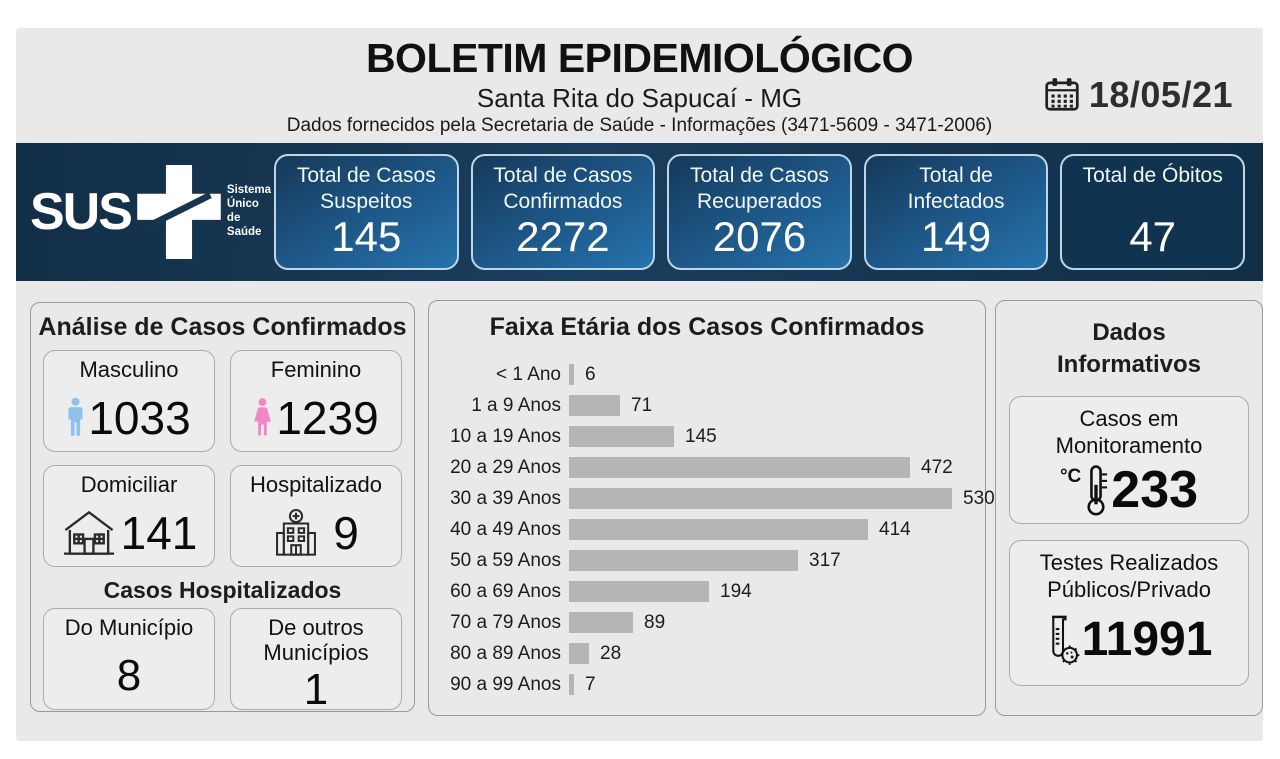 The width and height of the screenshot is (1280, 759). Describe the element at coordinates (777, 653) in the screenshot. I see `chart-bar-track: 28` at that location.